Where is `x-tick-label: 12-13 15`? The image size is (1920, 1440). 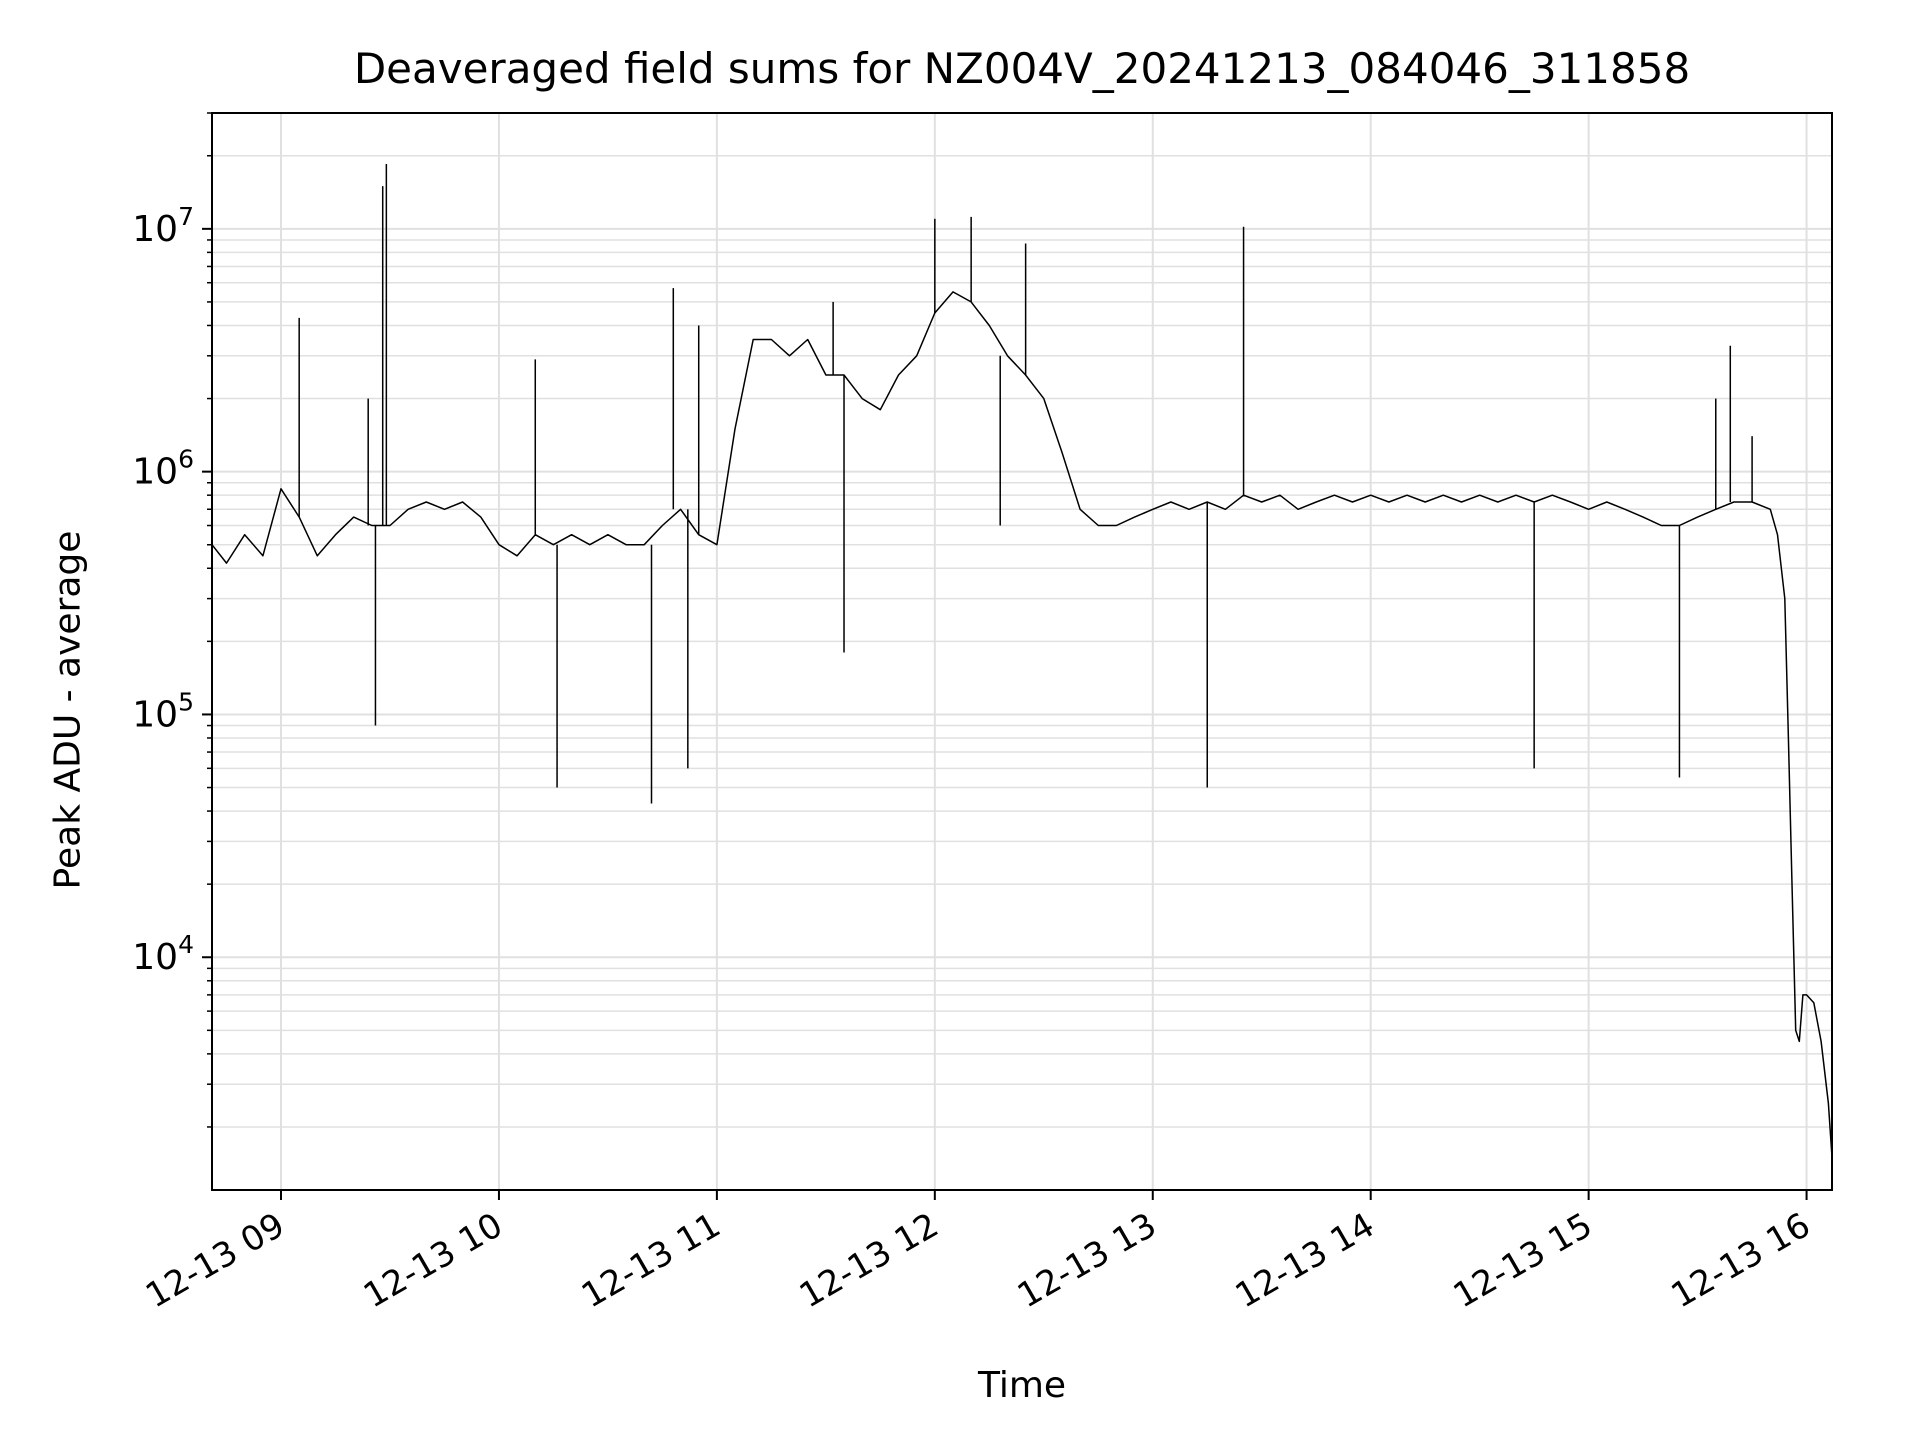
x-tick-label: 12-13 15 is located at coordinates (1523, 1260).